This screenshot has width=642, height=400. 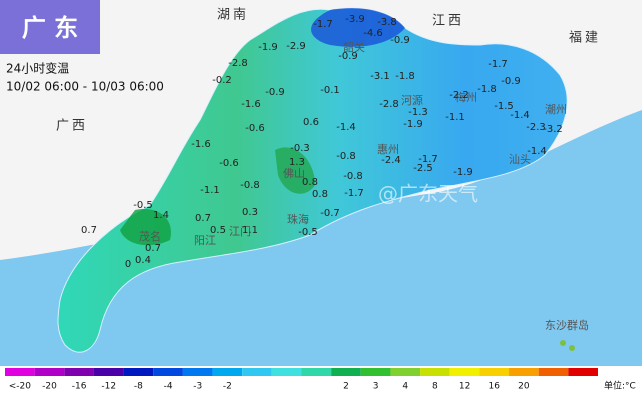 I want to click on station-value: 1.1, so click(x=250, y=230).